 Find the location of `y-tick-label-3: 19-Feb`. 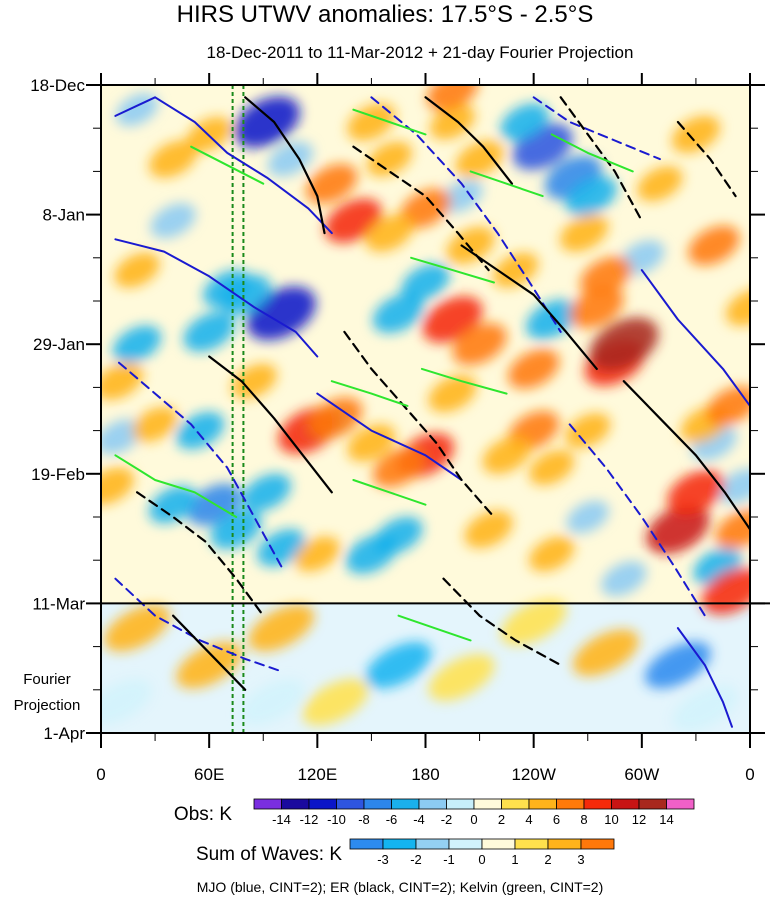

y-tick-label-3: 19-Feb is located at coordinates (58, 474).